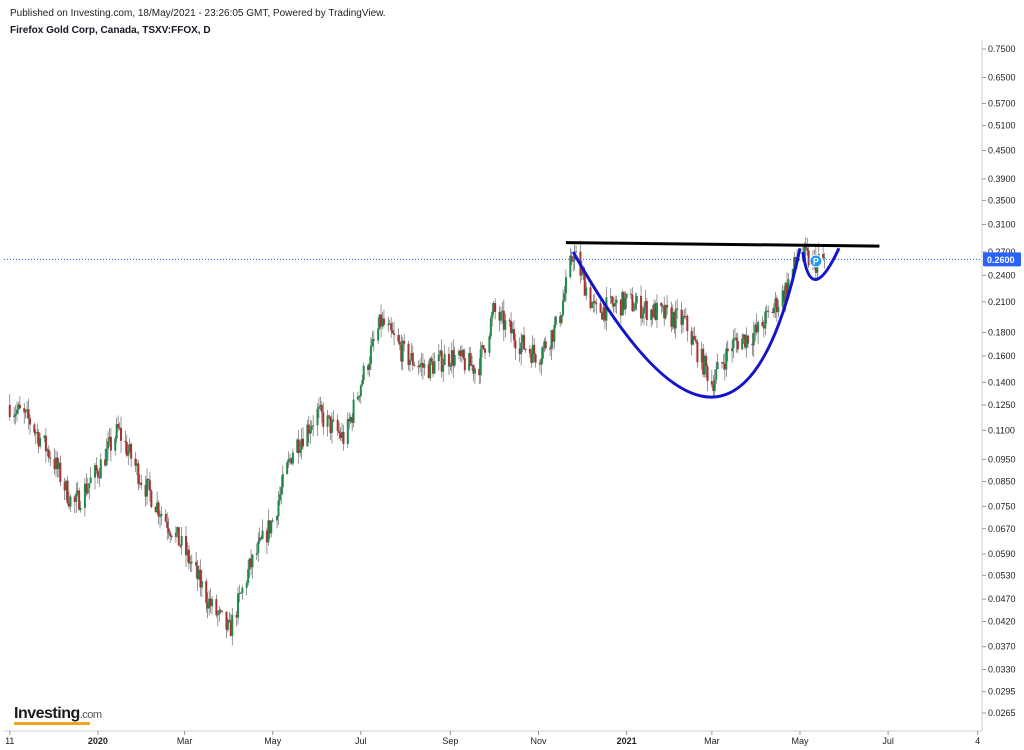 The image size is (1024, 750). What do you see at coordinates (1002, 647) in the screenshot?
I see `price-tick-label: 0.0370` at bounding box center [1002, 647].